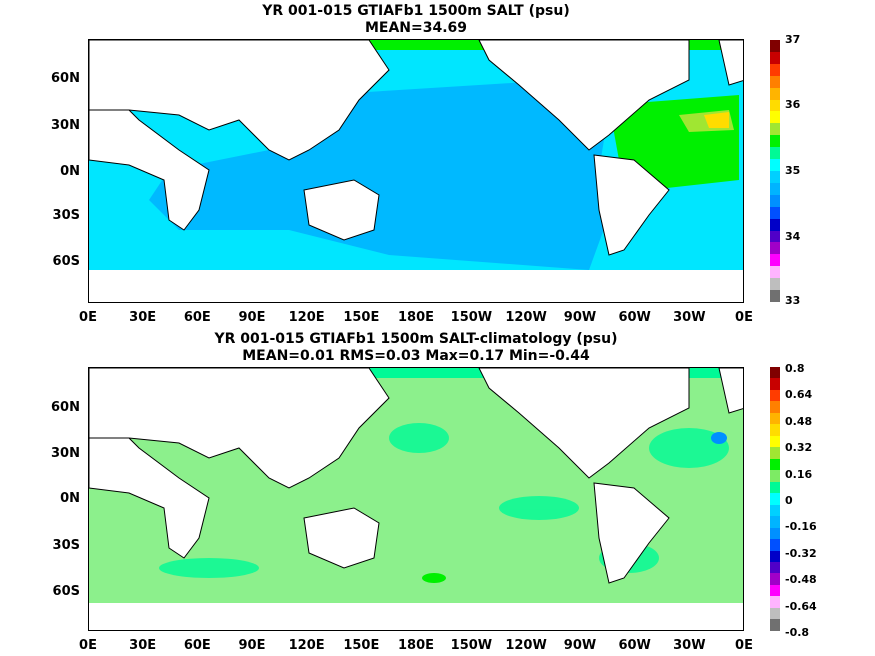  Describe the element at coordinates (801, 527) in the screenshot. I see `bottom-cb-label: -0.16` at that location.